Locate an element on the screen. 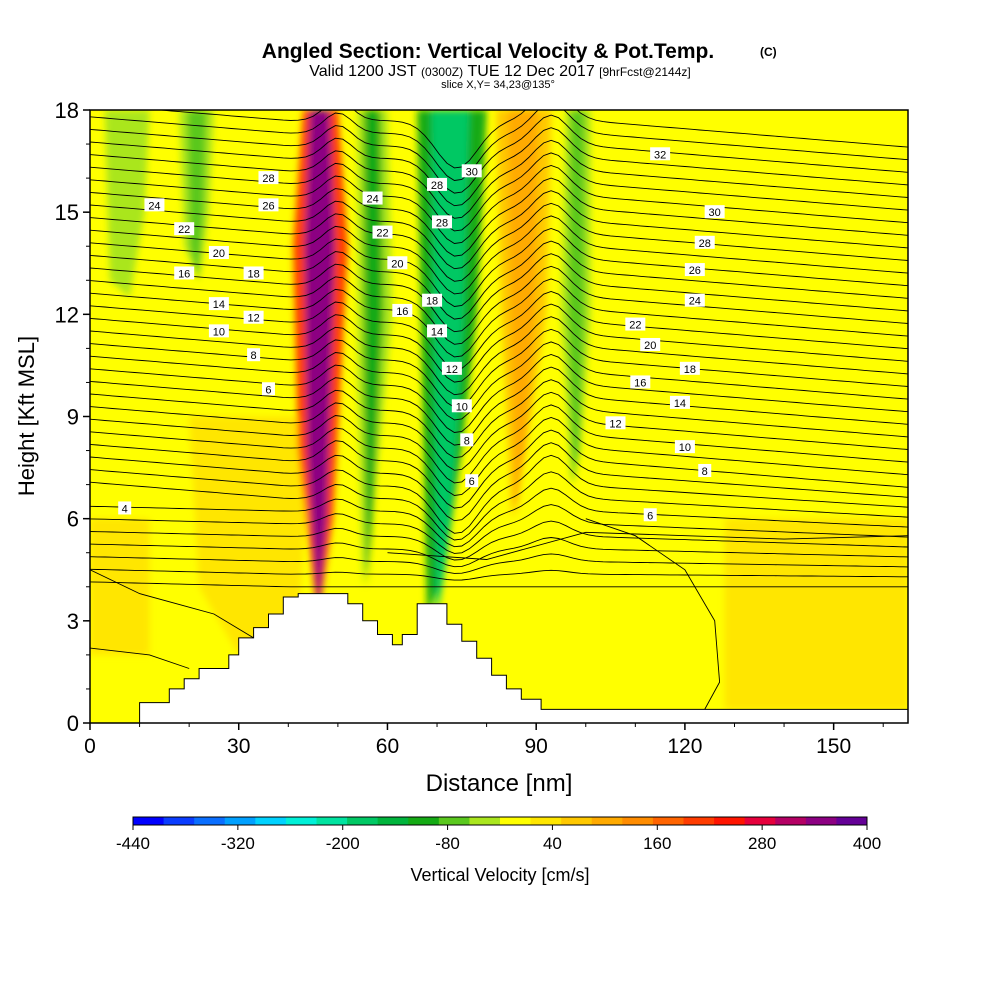  y-tick-label: 18 is located at coordinates (67, 110).